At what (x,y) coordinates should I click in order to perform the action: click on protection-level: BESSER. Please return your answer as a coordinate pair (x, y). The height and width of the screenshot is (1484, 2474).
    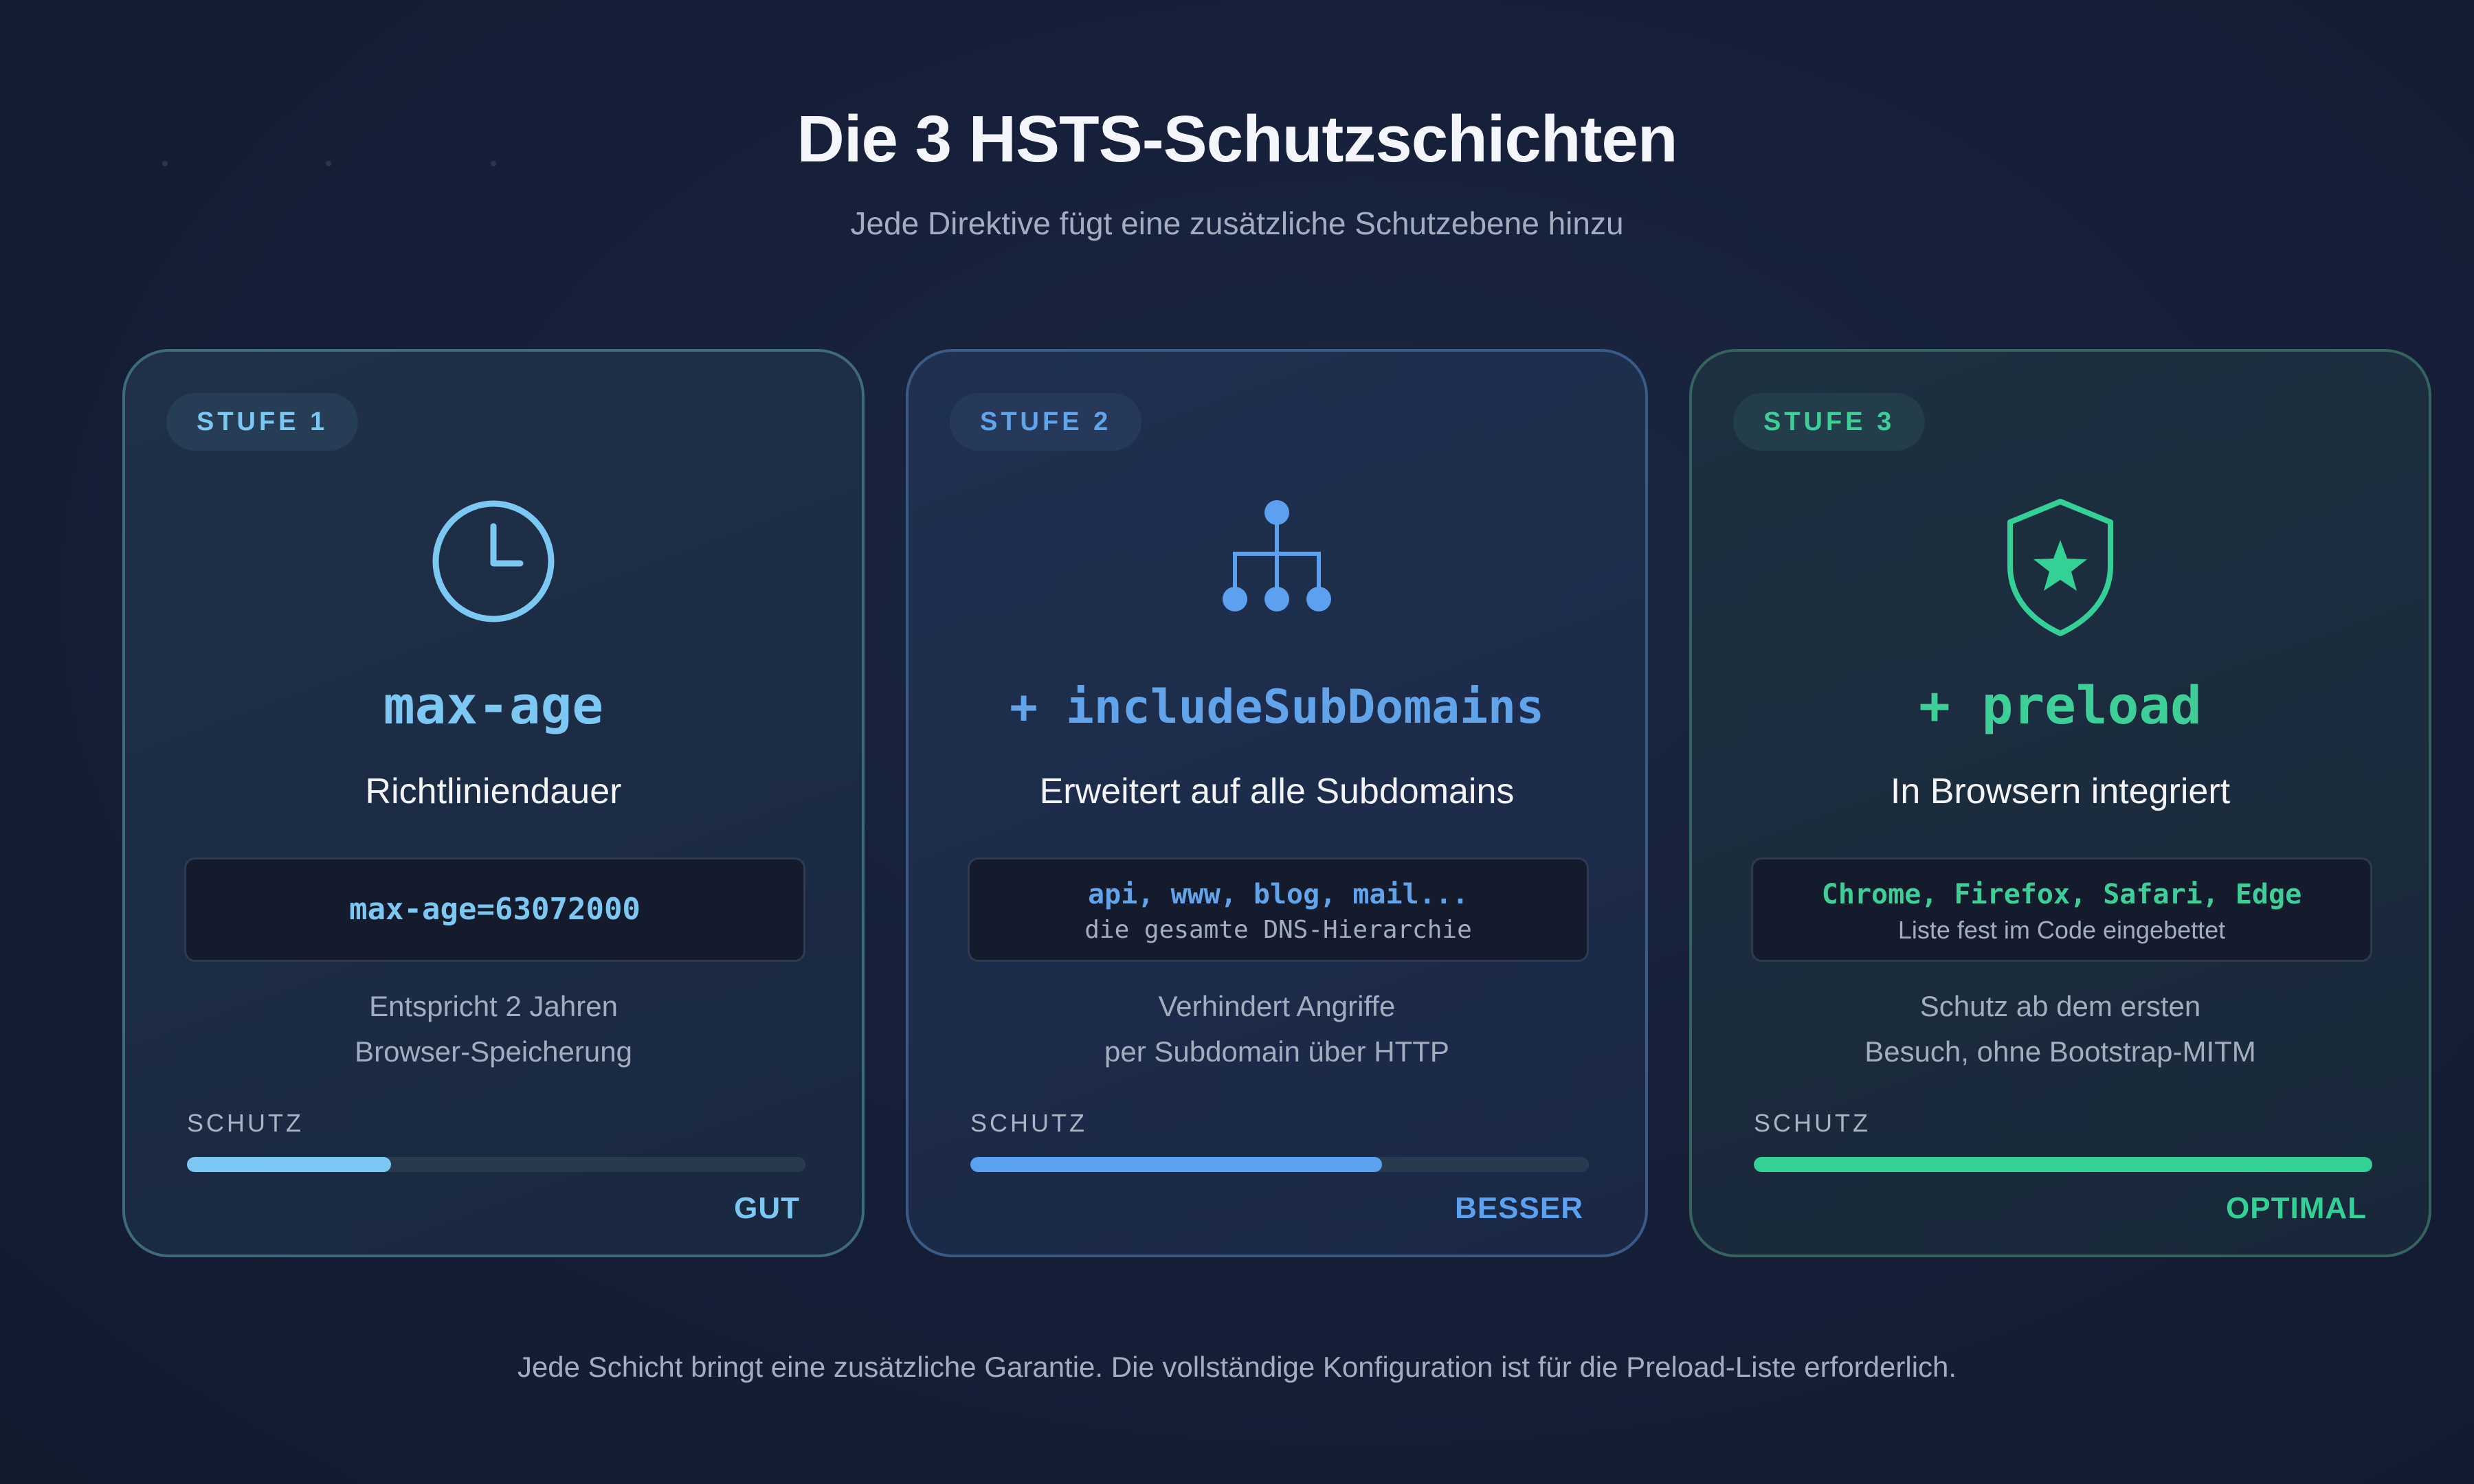
    Looking at the image, I should click on (1519, 1208).